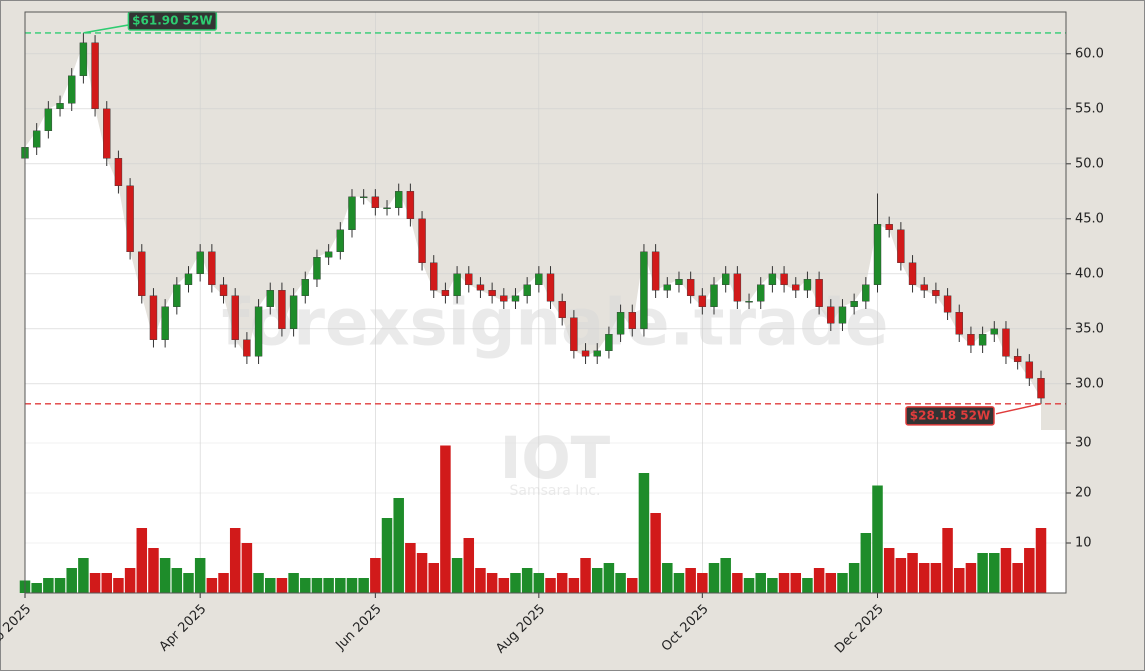 The image size is (1145, 671). I want to click on y-tick-label: 30.0, so click(1089, 383).